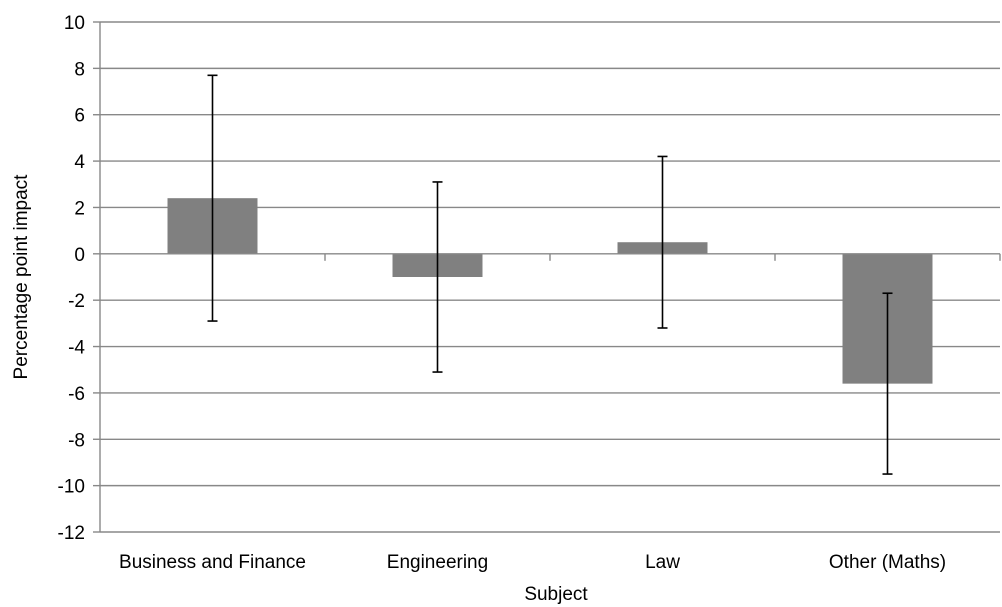 This screenshot has height=607, width=1002. I want to click on y-tick-label: 6, so click(79, 116).